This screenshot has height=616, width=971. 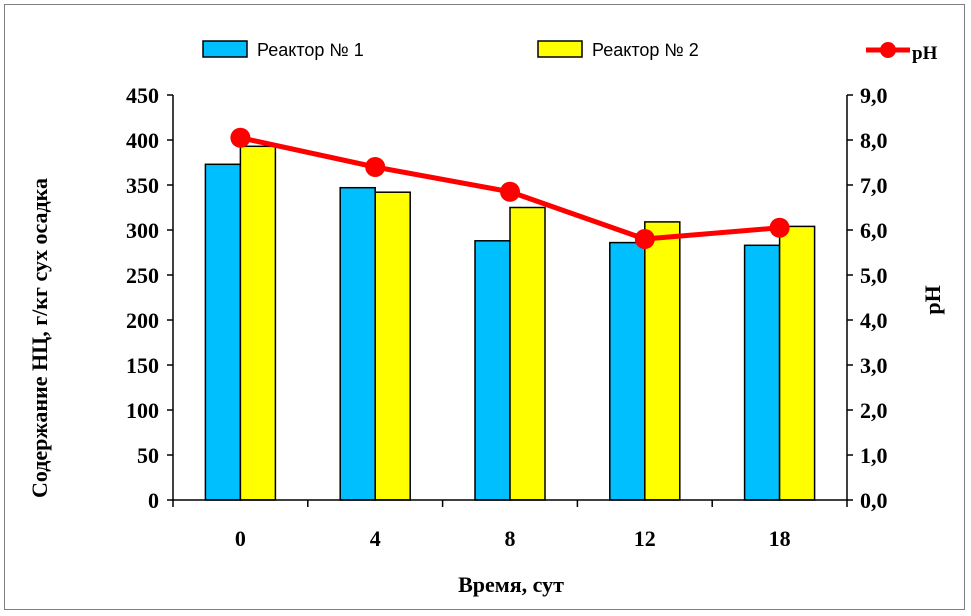 I want to click on legend-label-reactor-2: Реактор № 2, so click(x=645, y=50).